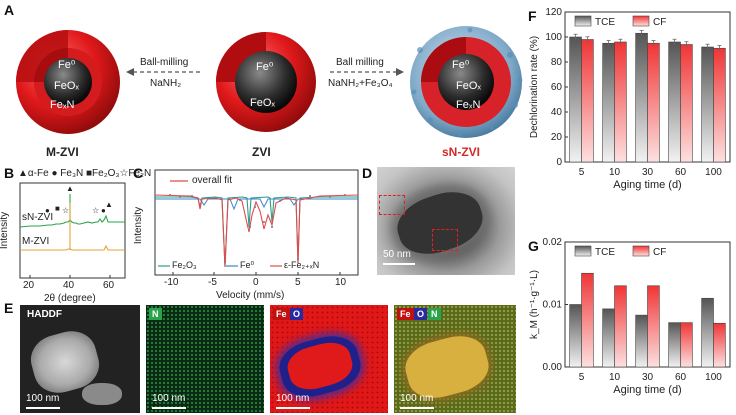  What do you see at coordinates (256, 282) in the screenshot?
I see `mossbauer-xtick-3: 0` at bounding box center [256, 282].